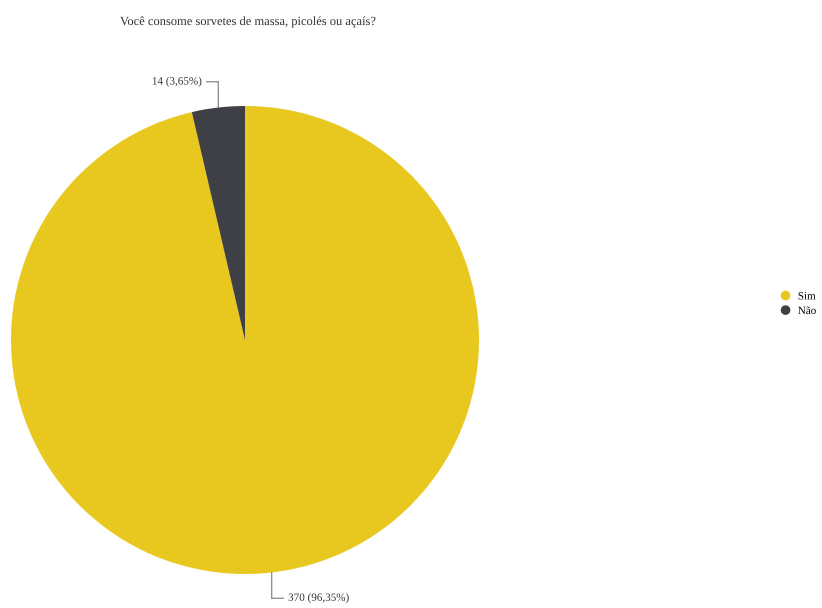 Image resolution: width=822 pixels, height=608 pixels. What do you see at coordinates (218, 223) in the screenshot?
I see `pie-slice` at bounding box center [218, 223].